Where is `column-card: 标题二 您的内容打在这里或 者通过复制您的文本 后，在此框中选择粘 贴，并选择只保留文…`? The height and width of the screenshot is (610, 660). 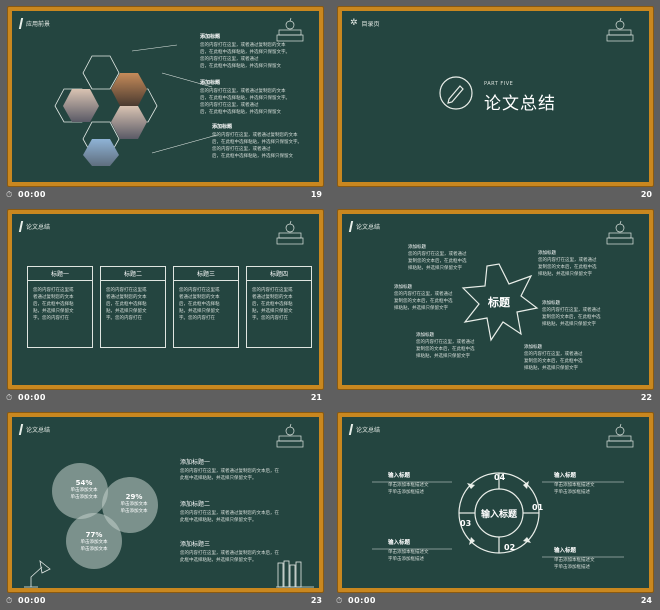 column-card: 标题二 您的内容打在这里或 者通过复制您的文本 后，在此框中选择粘 贴，并选择只保留文… is located at coordinates (133, 307).